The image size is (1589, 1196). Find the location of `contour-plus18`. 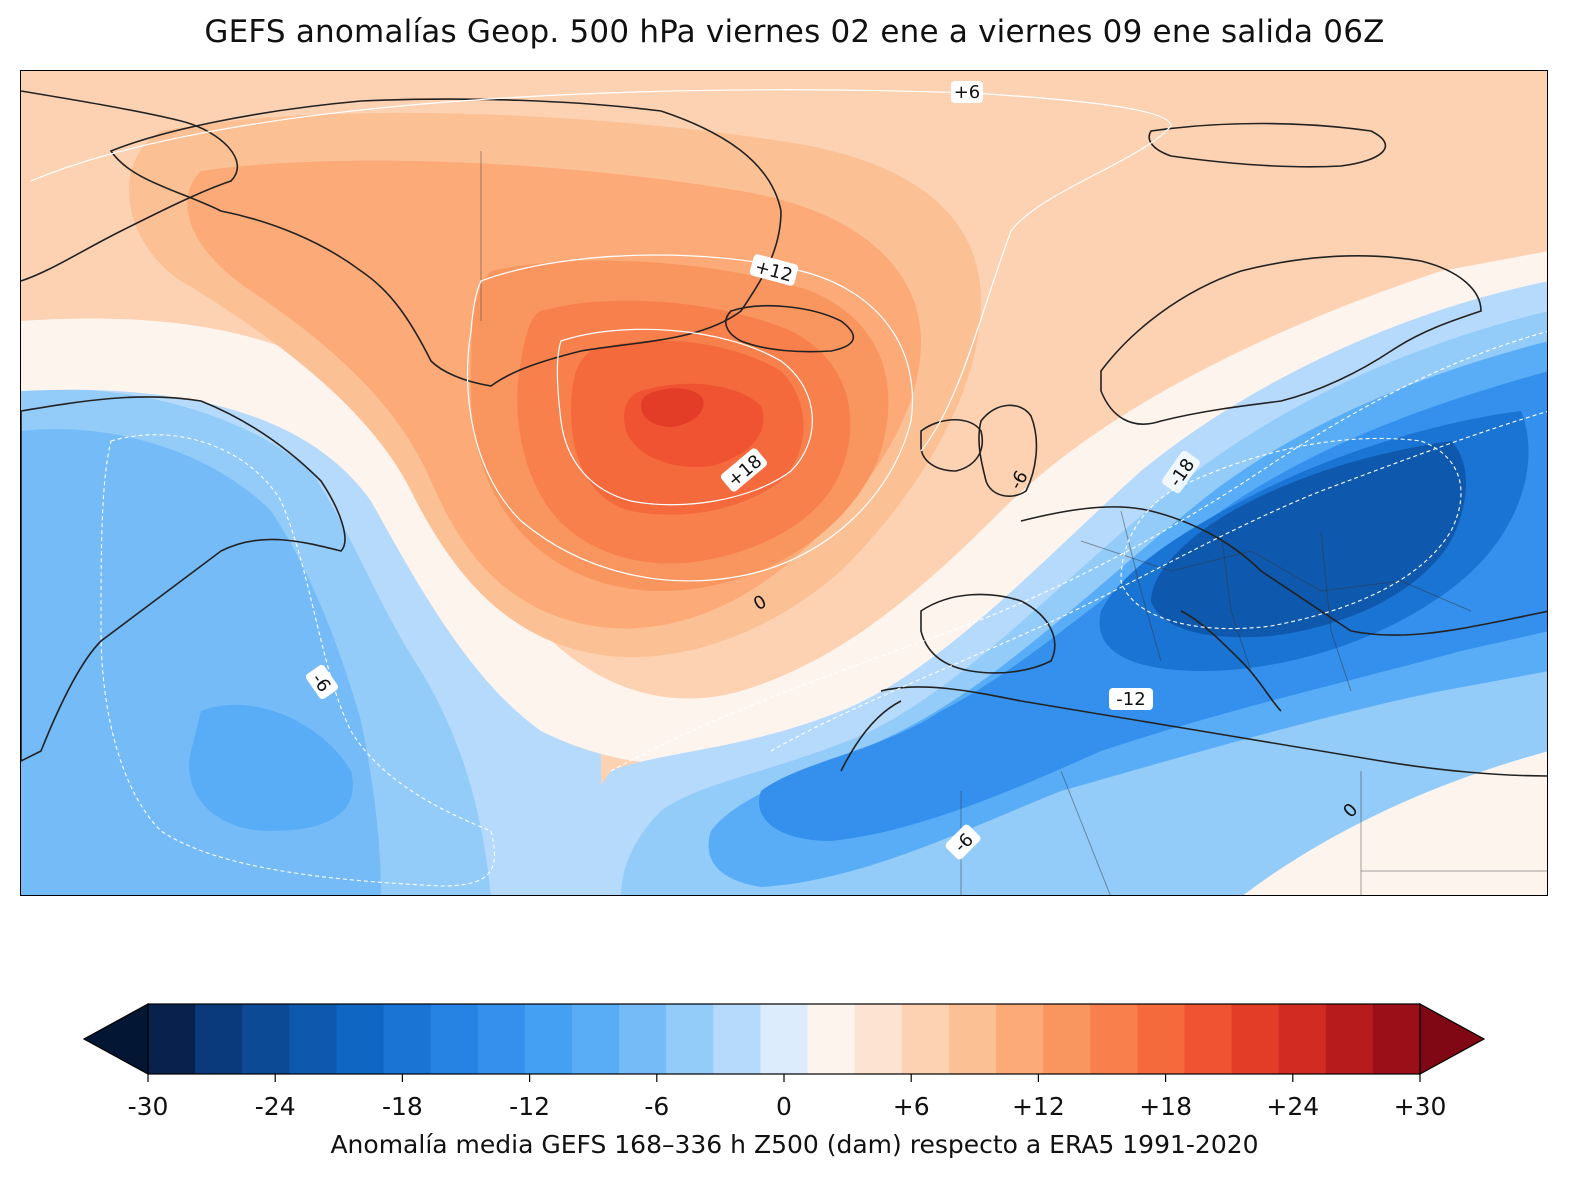

contour-plus18 is located at coordinates (684, 417).